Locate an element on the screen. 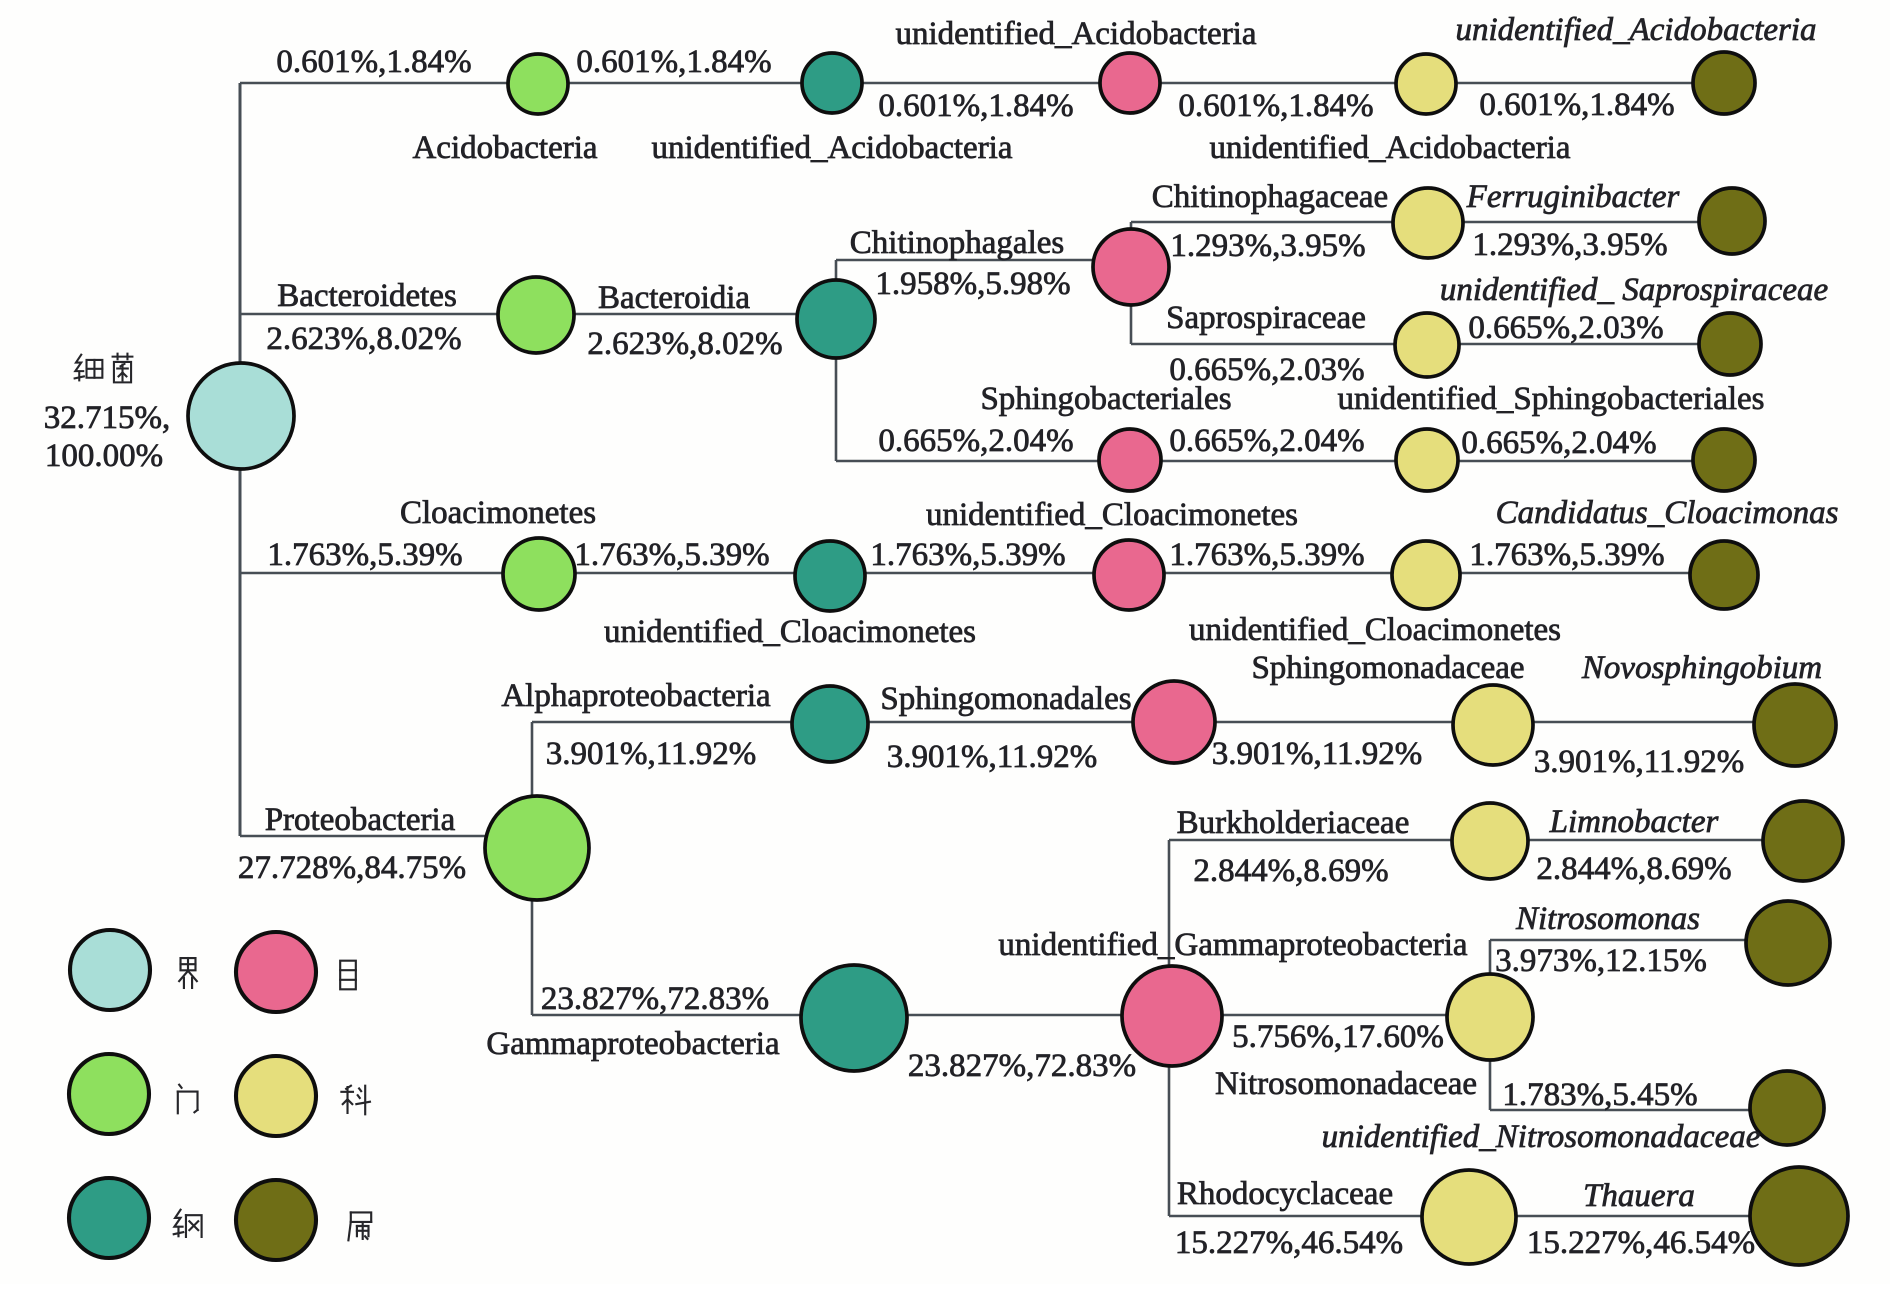 This screenshot has height=1289, width=1890. svg-text: Gammaproteobacteria is located at coordinates (633, 1044).